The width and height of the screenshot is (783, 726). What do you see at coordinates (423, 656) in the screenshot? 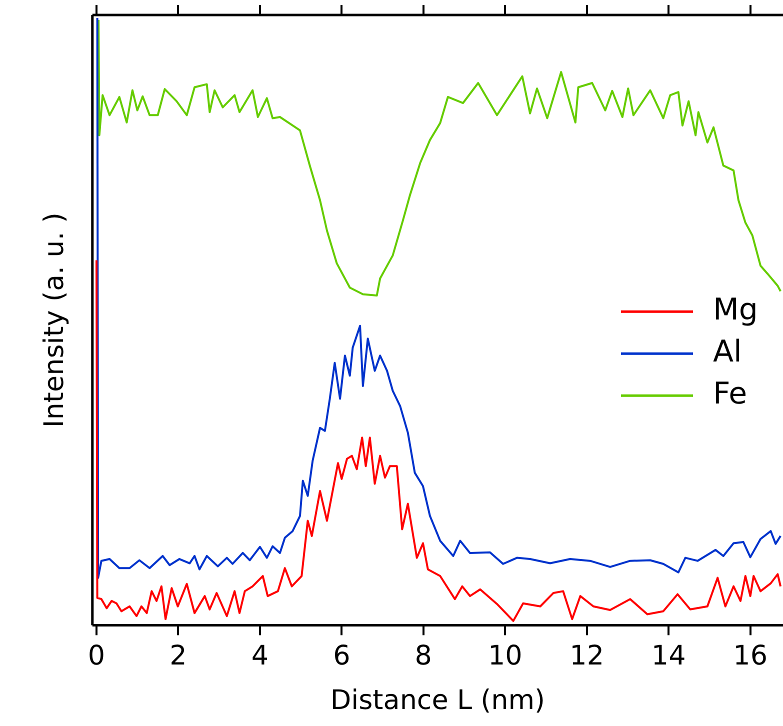
I see `x-tick-label: 8` at bounding box center [423, 656].